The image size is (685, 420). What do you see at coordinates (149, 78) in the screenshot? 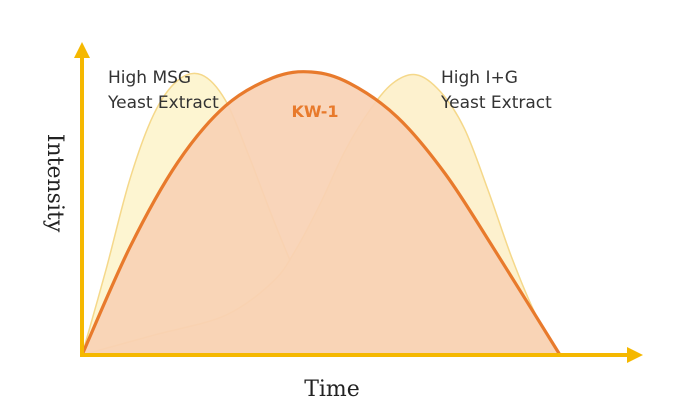
I see `series-label-msg-line-1: High MSG` at bounding box center [149, 78].